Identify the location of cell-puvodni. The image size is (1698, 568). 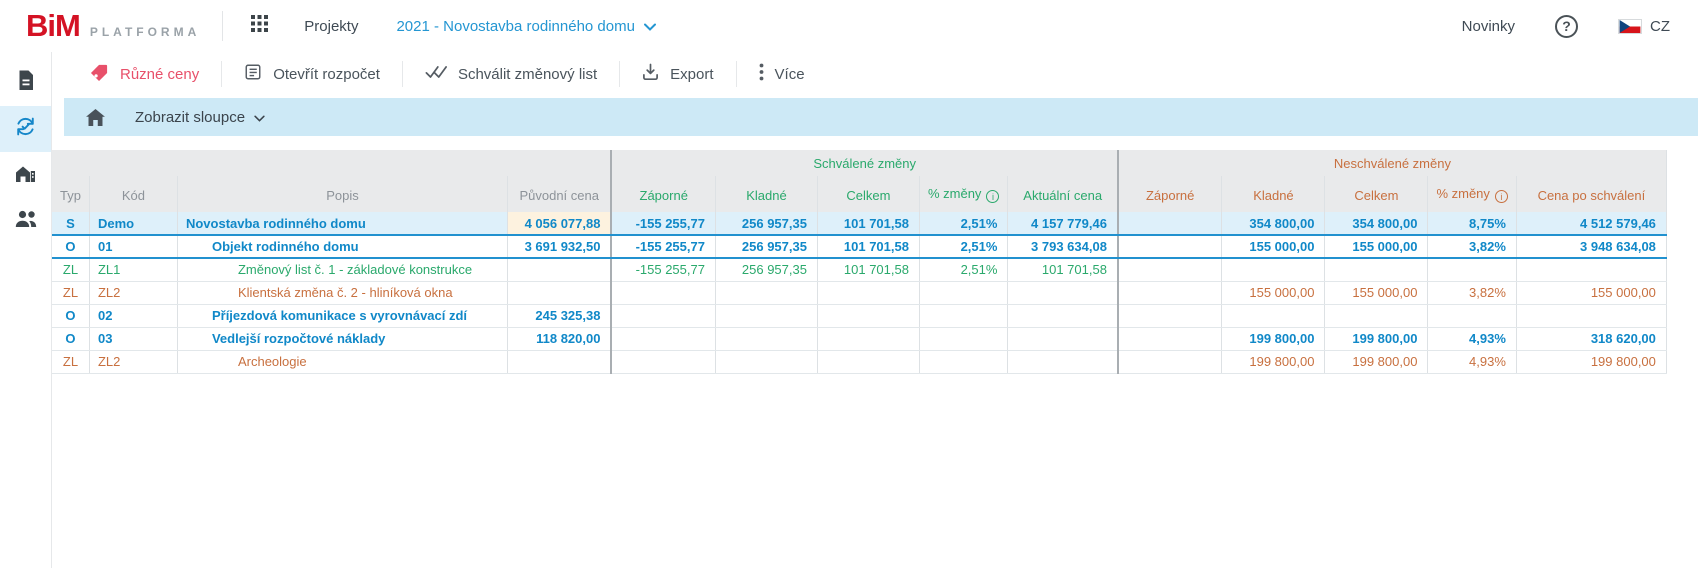
(559, 362).